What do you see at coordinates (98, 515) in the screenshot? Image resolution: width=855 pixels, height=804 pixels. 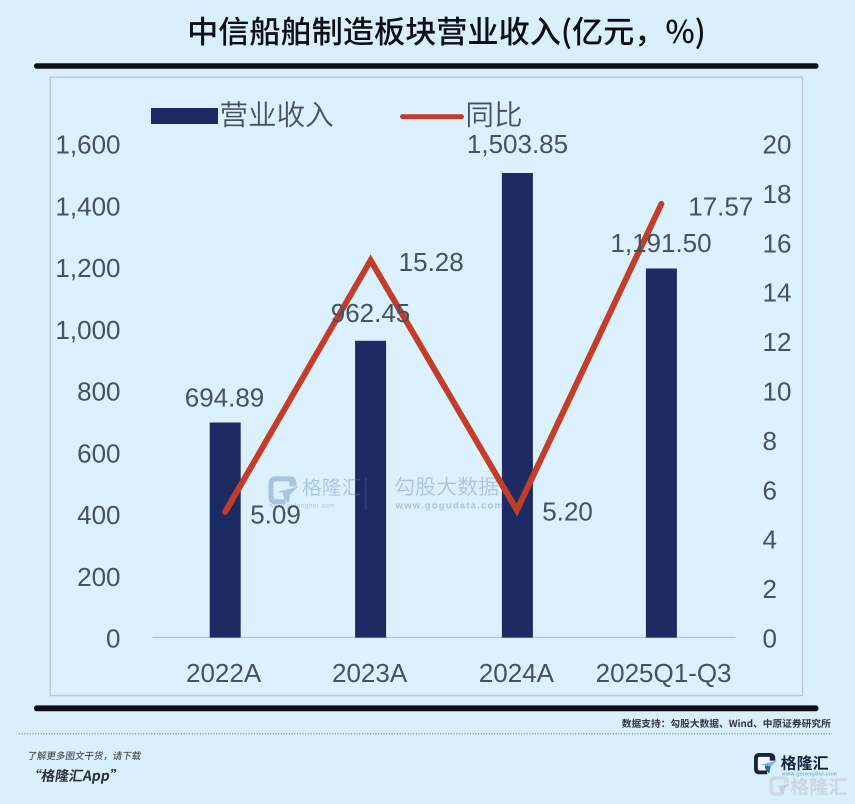 I see `svg-text: 400` at bounding box center [98, 515].